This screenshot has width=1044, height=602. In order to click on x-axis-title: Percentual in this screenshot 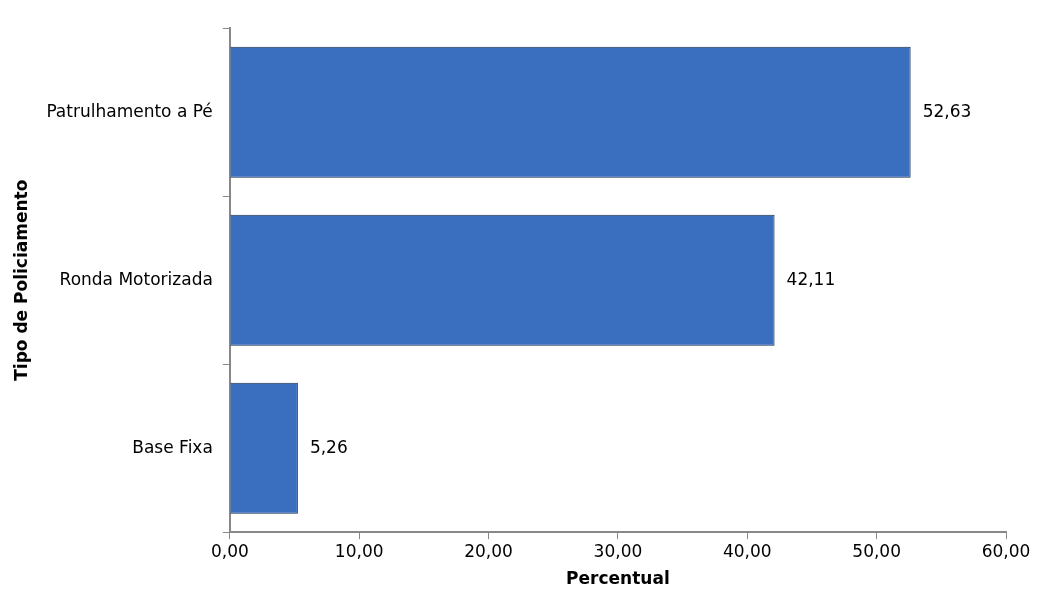, I will do `click(618, 578)`.